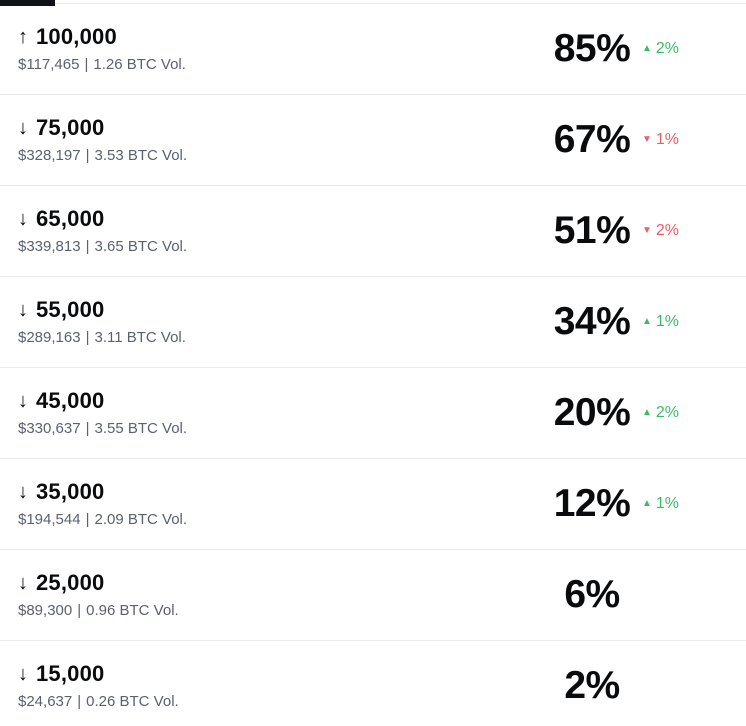 The image size is (746, 726). What do you see at coordinates (373, 140) in the screenshot?
I see `price-level-row: ↓ 75,000 $328,197 | 3.53 BTC Vol. 67% ▼ 1%` at bounding box center [373, 140].